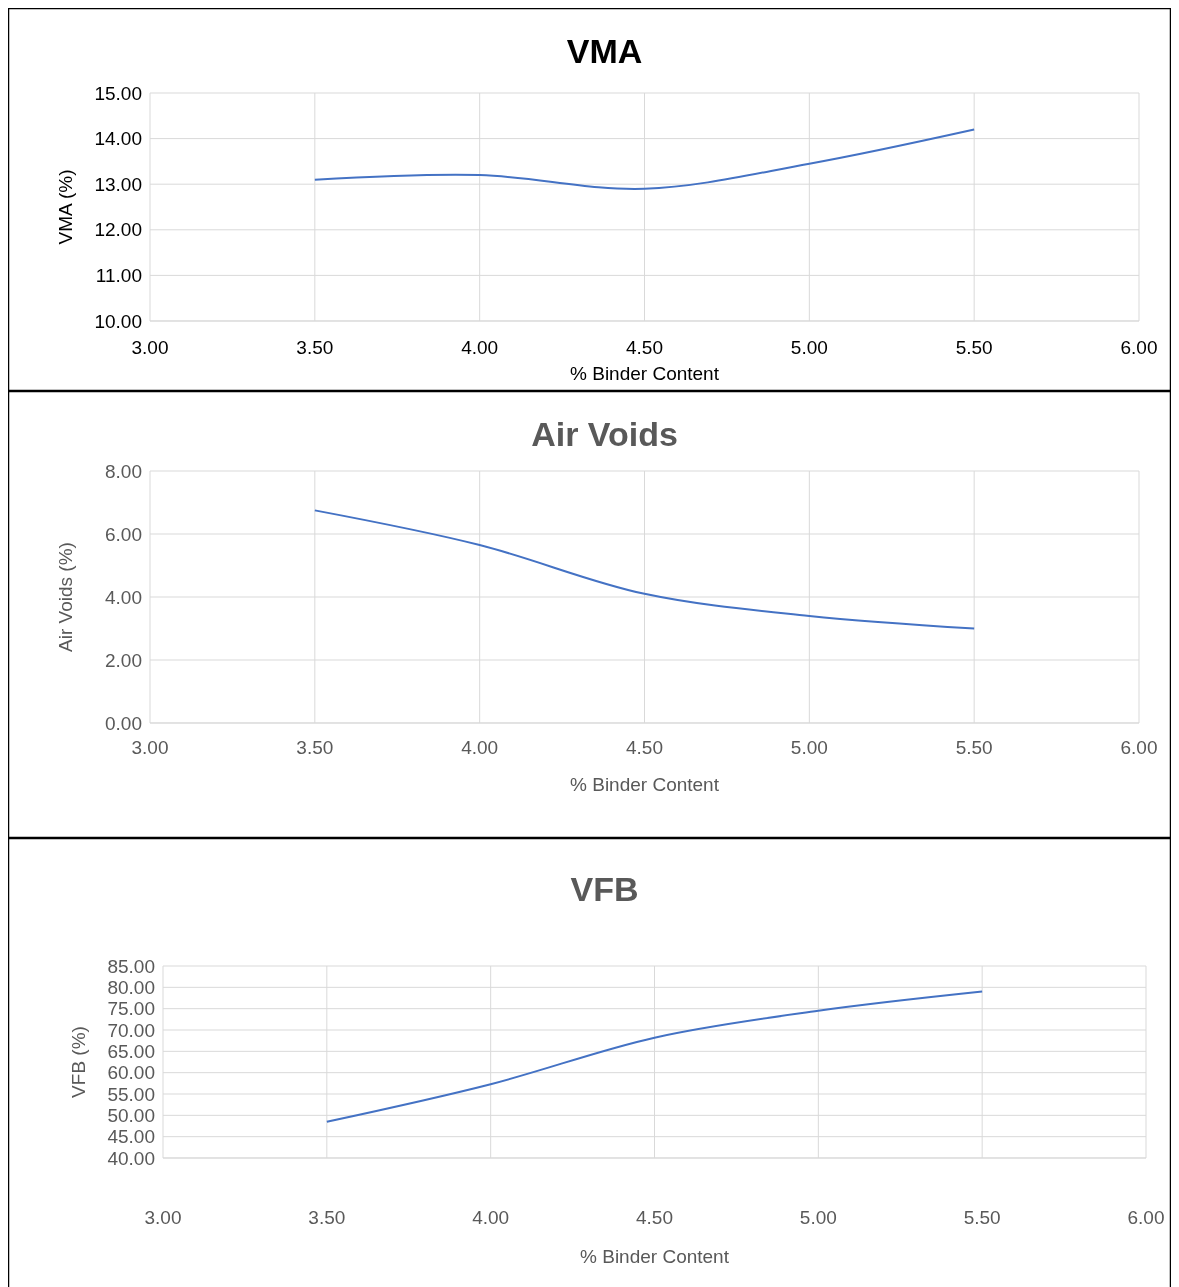 The image size is (1179, 1287). What do you see at coordinates (118, 276) in the screenshot?
I see `y-tick-label: 11.00` at bounding box center [118, 276].